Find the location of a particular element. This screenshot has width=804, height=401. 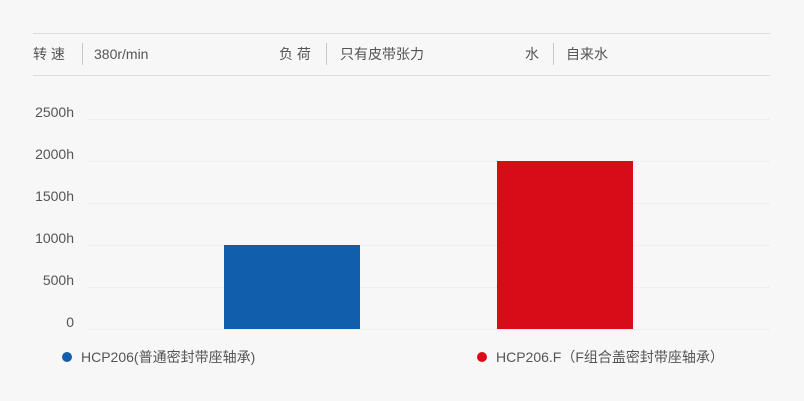

legend-item-2: HCP206.F（F组合盖密封带座轴承） is located at coordinates (600, 357).